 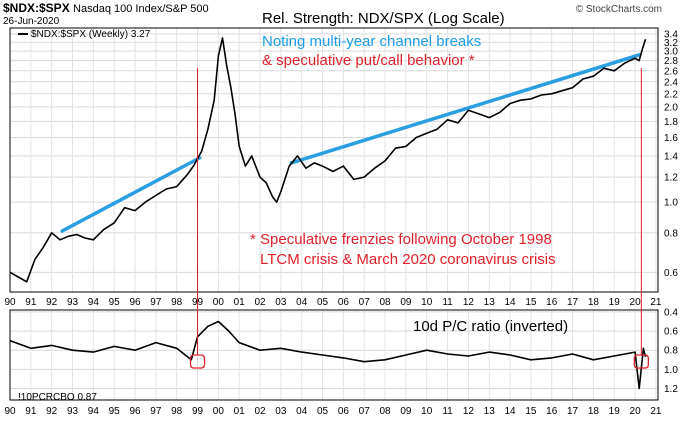 What do you see at coordinates (671, 43) in the screenshot?
I see `y-tick-label: 3.2` at bounding box center [671, 43].